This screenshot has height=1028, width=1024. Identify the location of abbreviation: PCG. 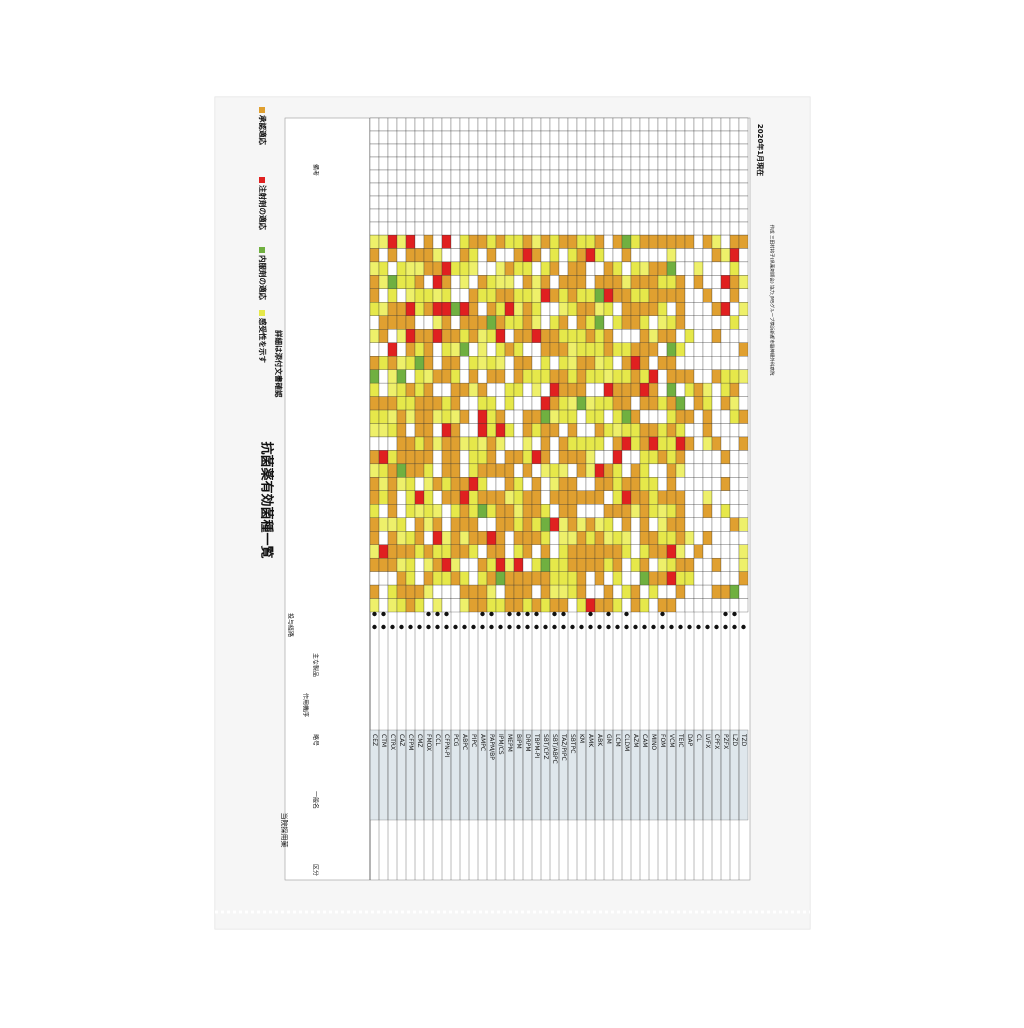
(455, 740).